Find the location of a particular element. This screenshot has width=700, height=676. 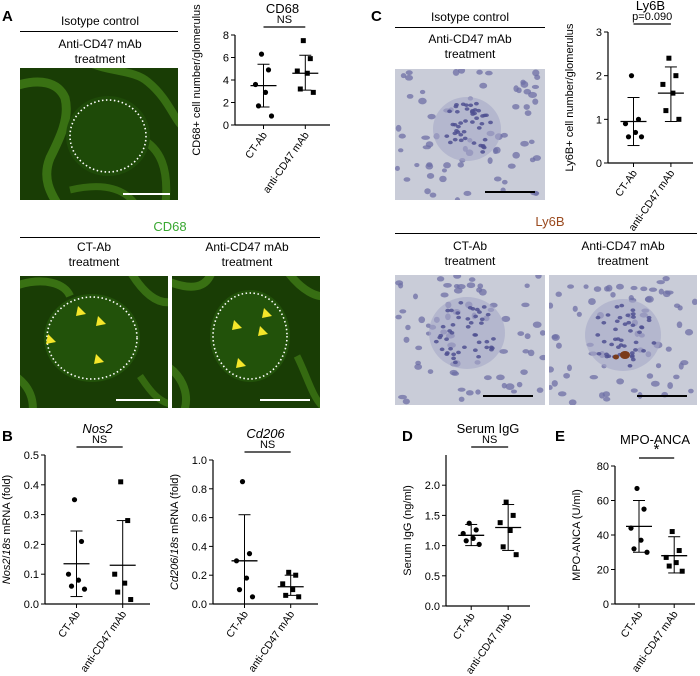

isotype-divider-a is located at coordinates (99, 31).